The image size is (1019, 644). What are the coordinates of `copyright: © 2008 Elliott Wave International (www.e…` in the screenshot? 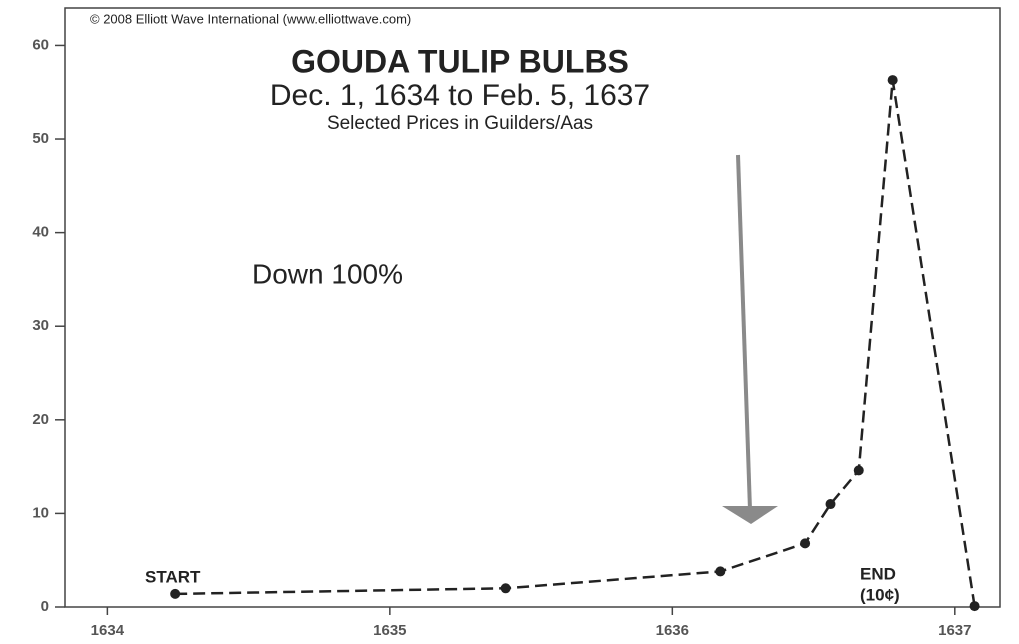 It's located at (250, 18).